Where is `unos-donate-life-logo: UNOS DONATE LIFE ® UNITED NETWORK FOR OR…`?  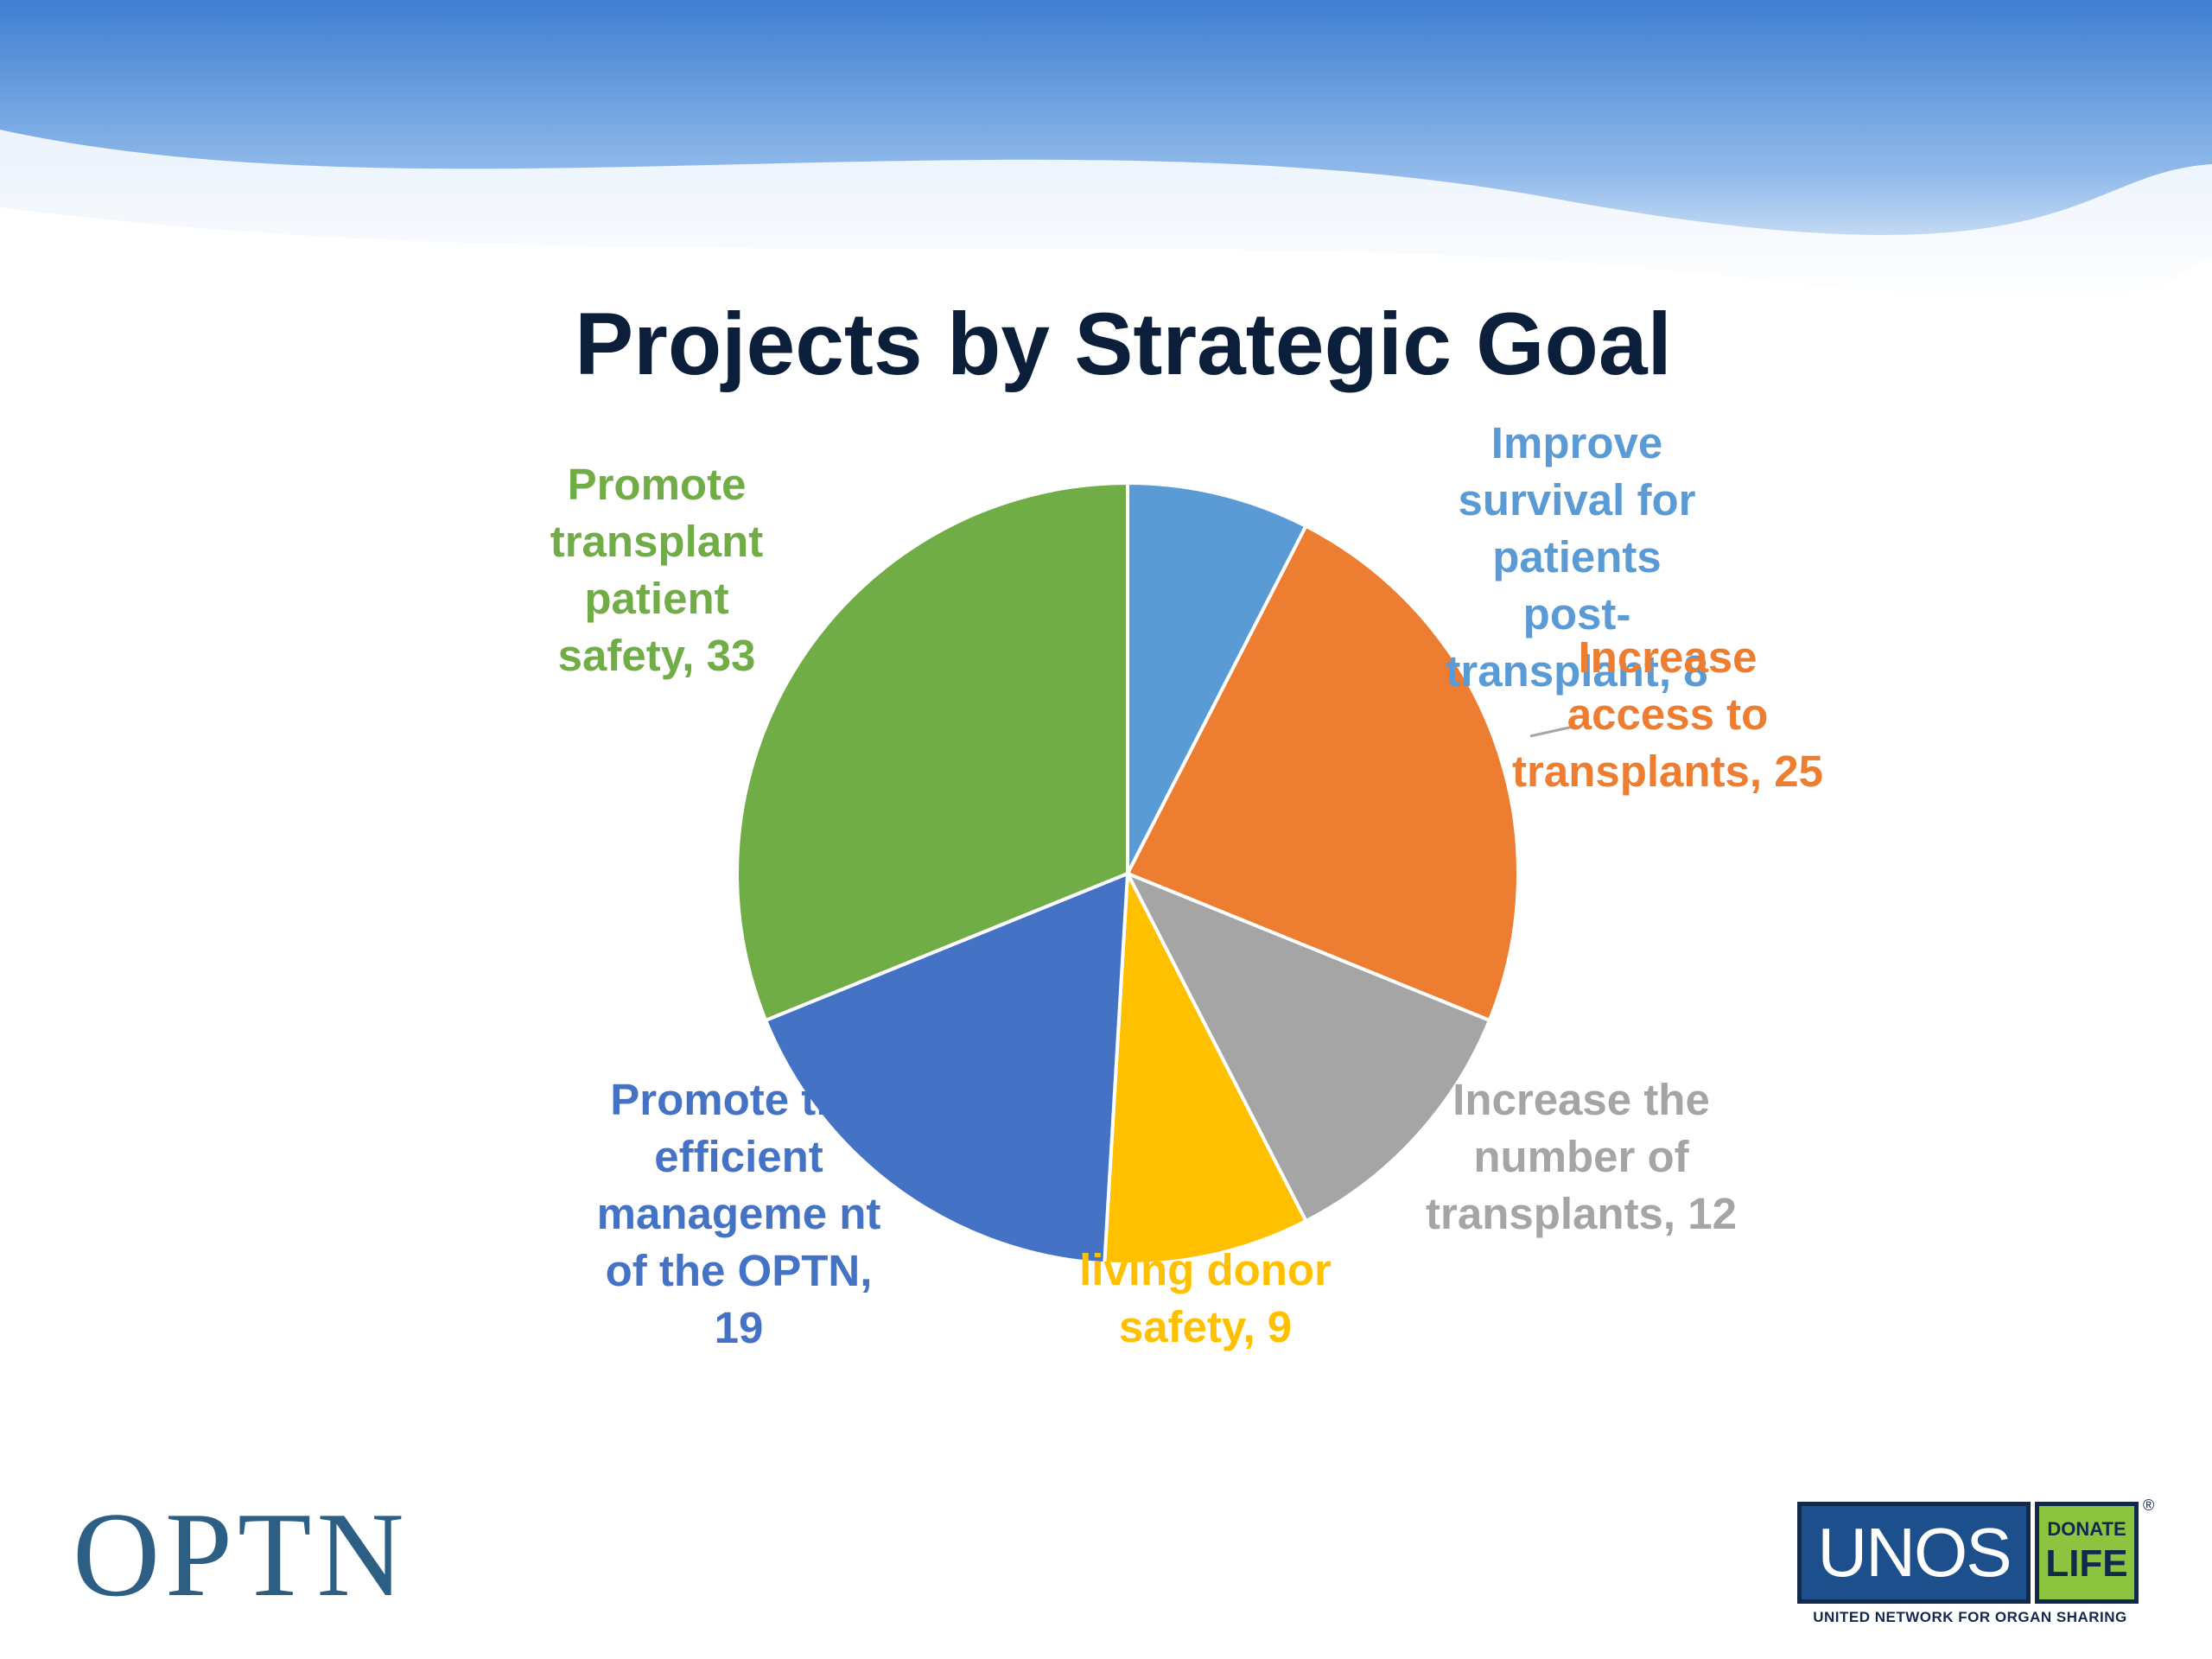 unos-donate-life-logo: UNOS DONATE LIFE ® UNITED NETWORK FOR OR… is located at coordinates (1978, 1564).